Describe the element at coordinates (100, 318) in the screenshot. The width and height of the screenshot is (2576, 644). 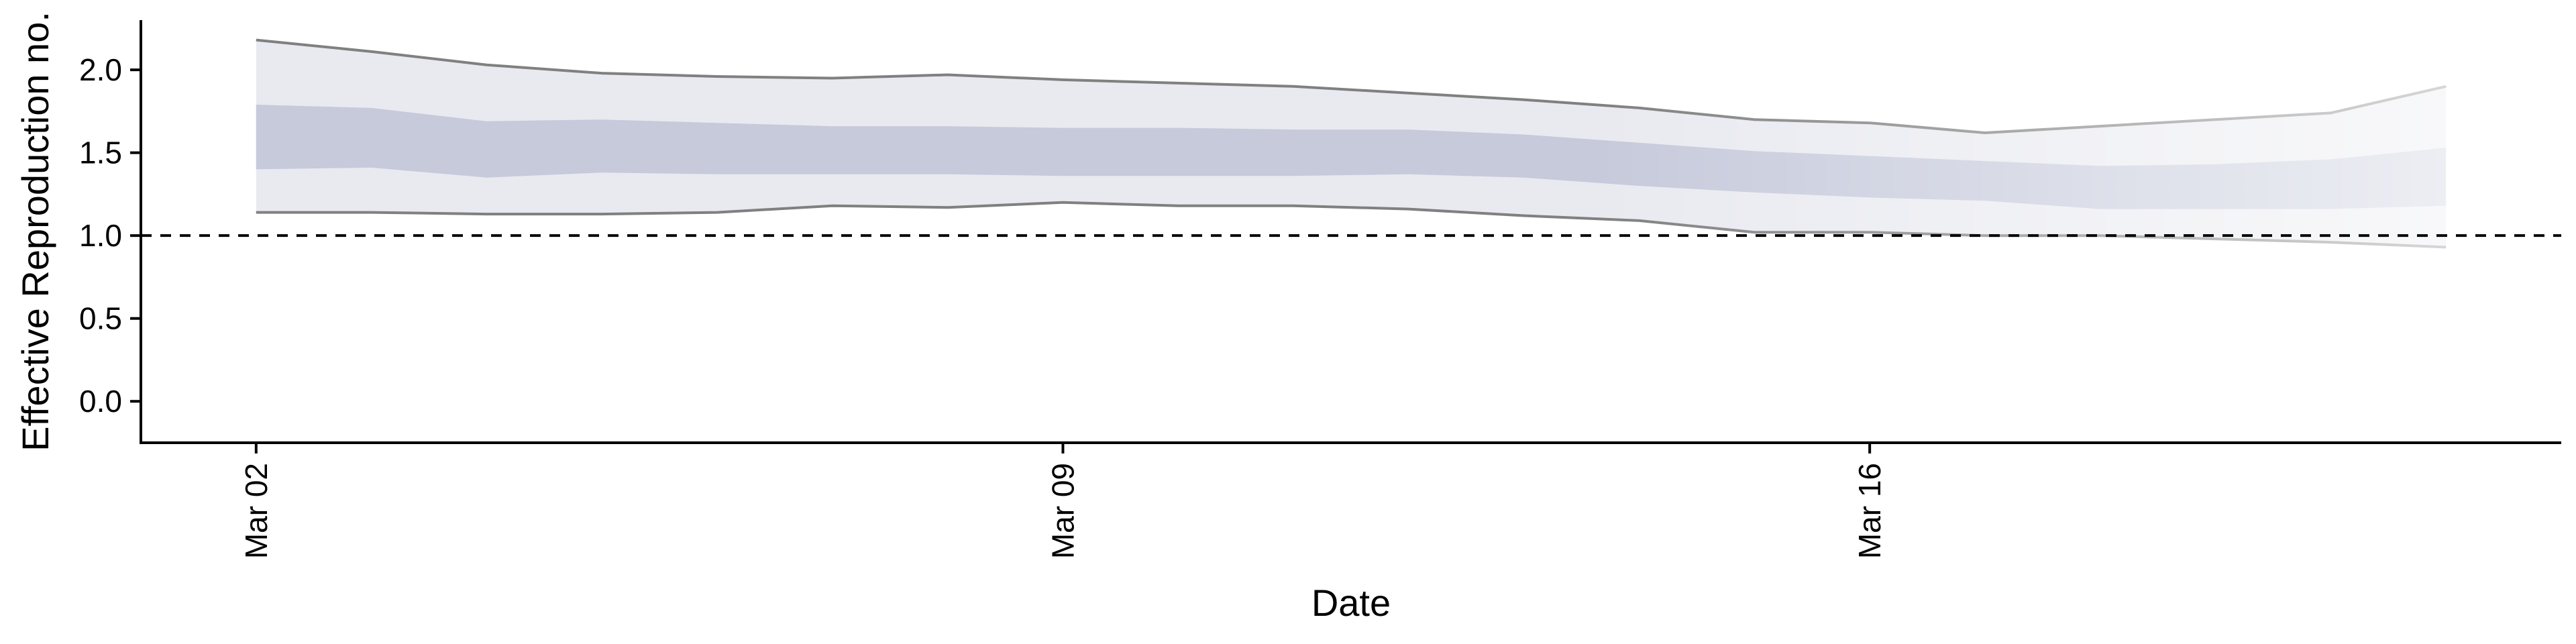
I see `y-tick-label: 0.5` at that location.